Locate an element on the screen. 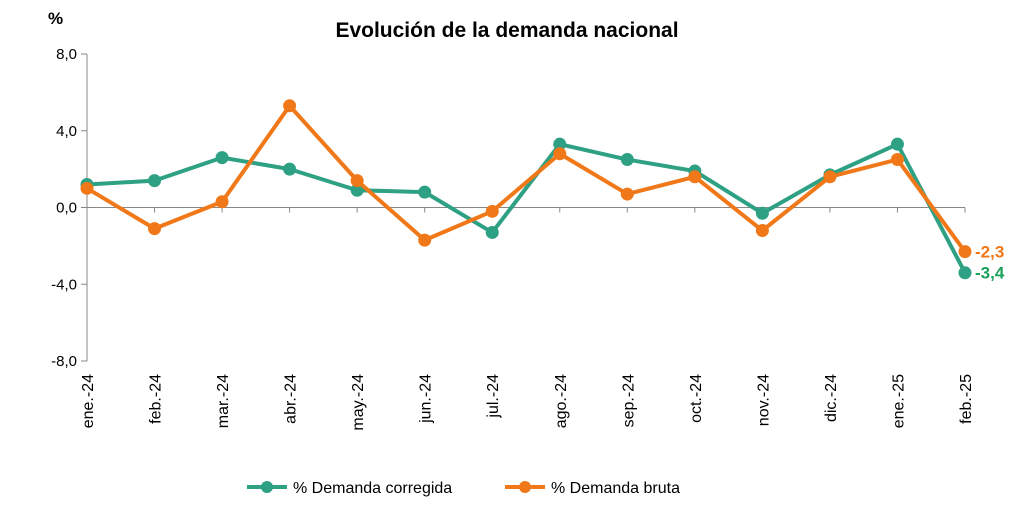  y-tick-label: 0,0 is located at coordinates (66, 208).